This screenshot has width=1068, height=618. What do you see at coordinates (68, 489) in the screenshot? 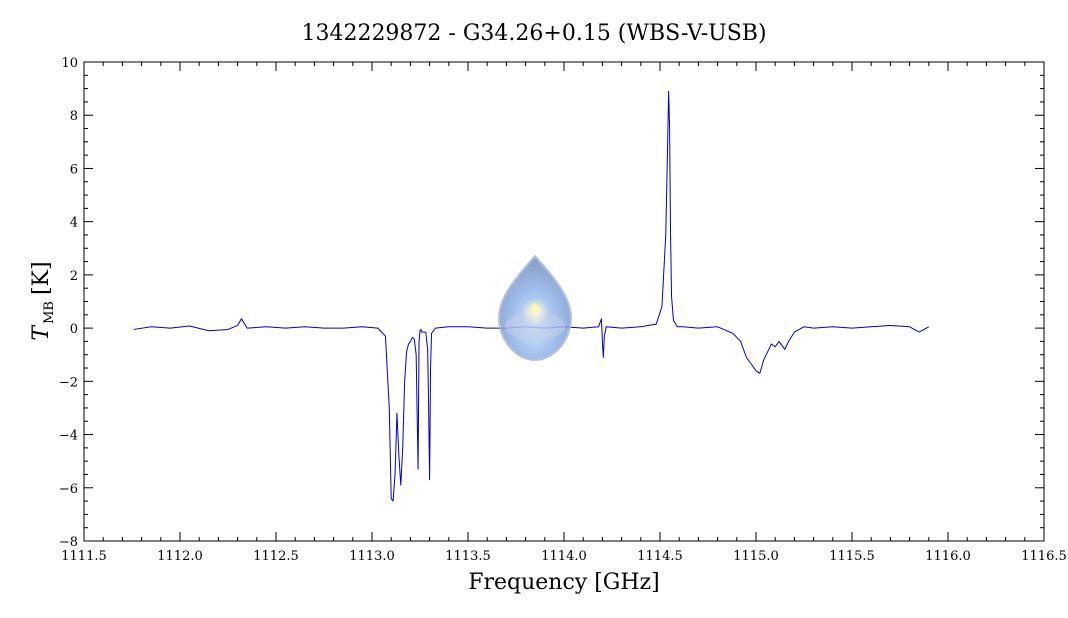
I see `y-tick-label: −6` at bounding box center [68, 489].